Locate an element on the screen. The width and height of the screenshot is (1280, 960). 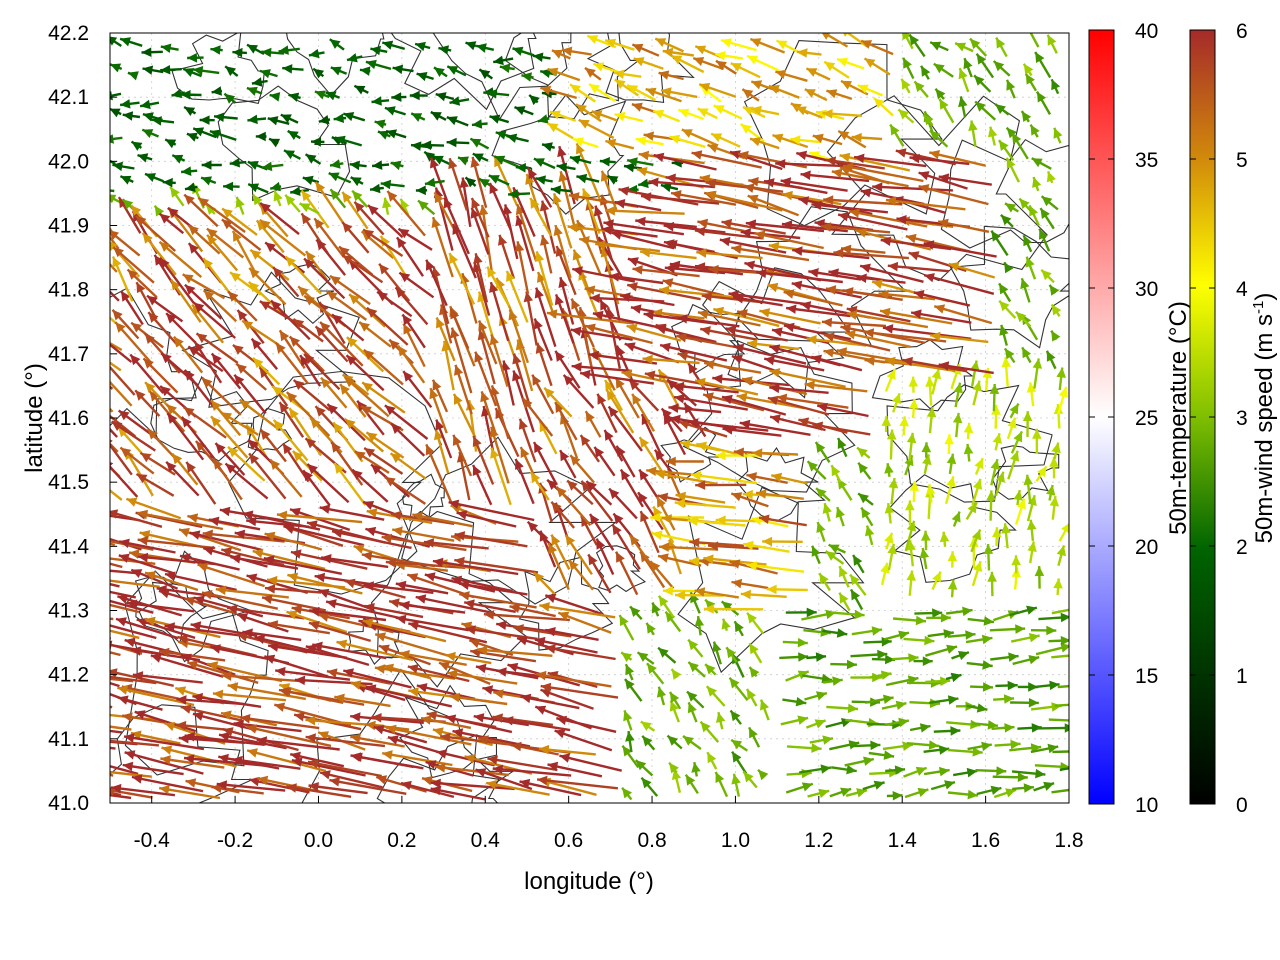
colorbar-tick-label: 10 is located at coordinates (1146, 805).